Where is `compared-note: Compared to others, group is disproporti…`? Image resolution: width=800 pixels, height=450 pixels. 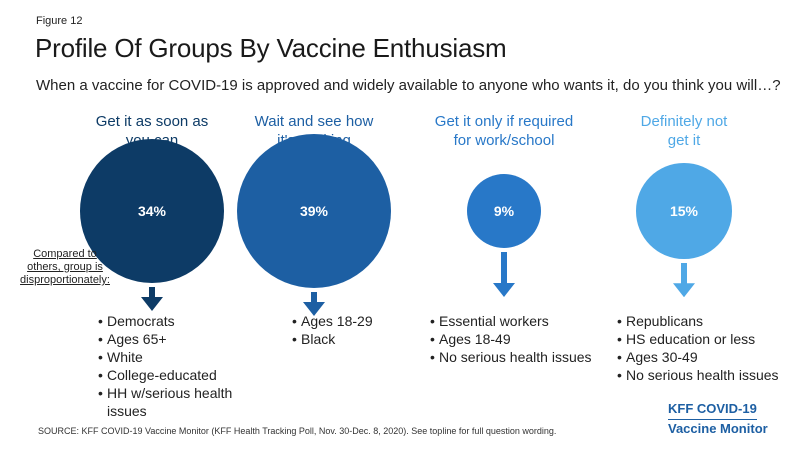
compared-note: Compared to others, group is disproporti… is located at coordinates (65, 267).